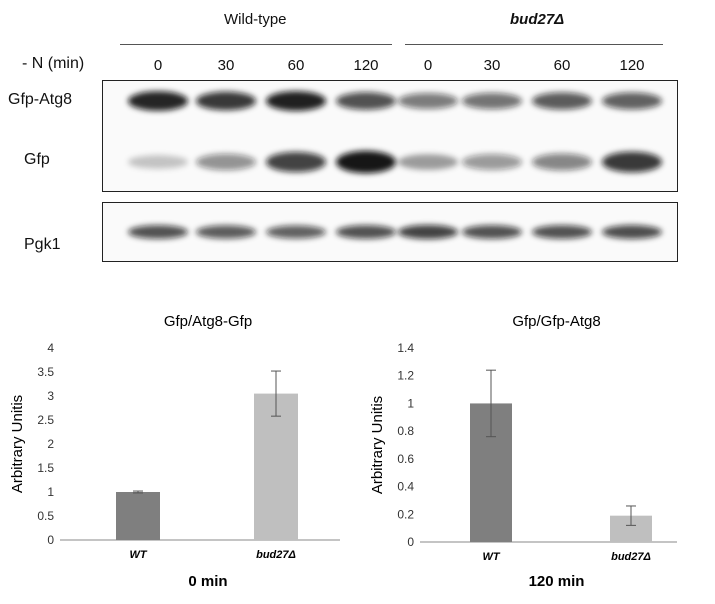 The image size is (715, 604). Describe the element at coordinates (537, 19) in the screenshot. I see `group-label-bud27: bud27Δ` at that location.